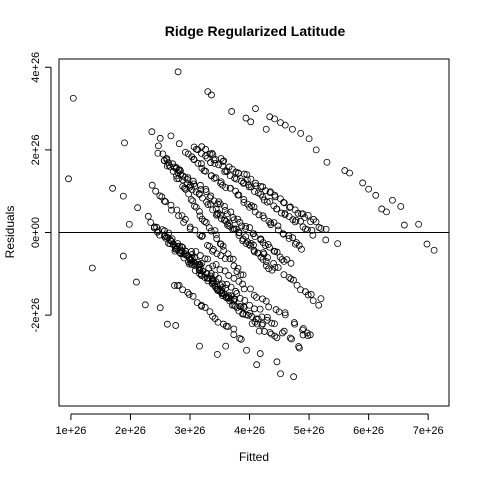 Image resolution: width=480 pixels, height=480 pixels. I want to click on x-axis: 1e+26 2e+26 3e+26 4e+26 5e+26 6e+26 7e+26, so click(249, 425).